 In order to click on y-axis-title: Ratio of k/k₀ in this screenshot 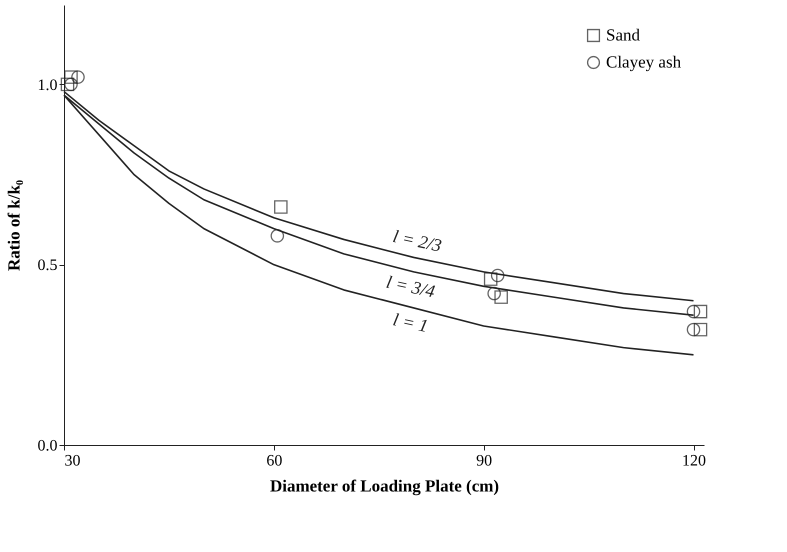, I will do `click(14, 226)`.